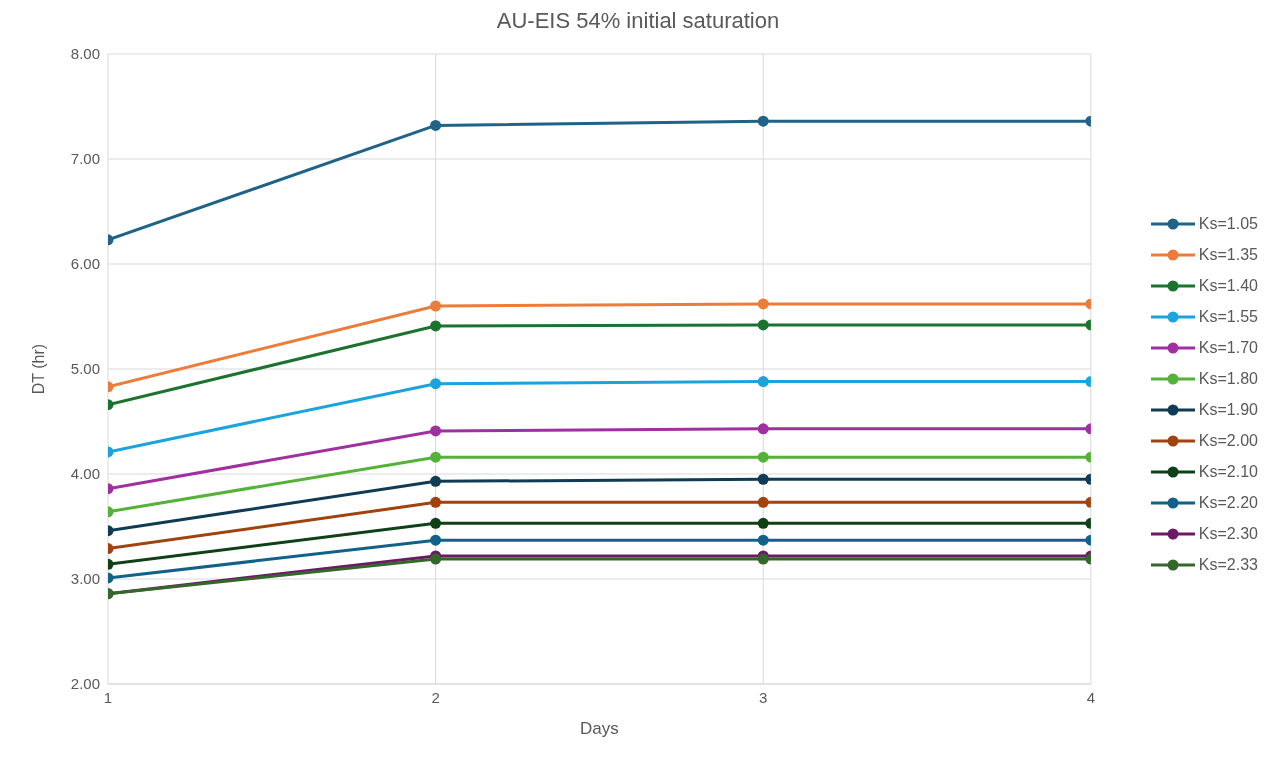 The image size is (1276, 767). I want to click on y-tick-label: 8.00, so click(85, 54).